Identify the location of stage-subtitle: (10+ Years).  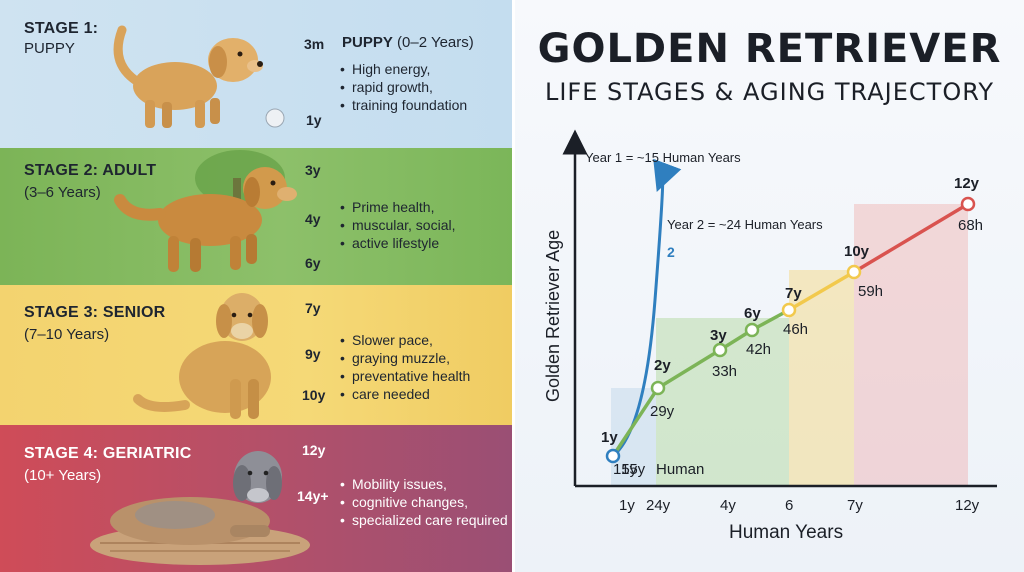
(63, 475).